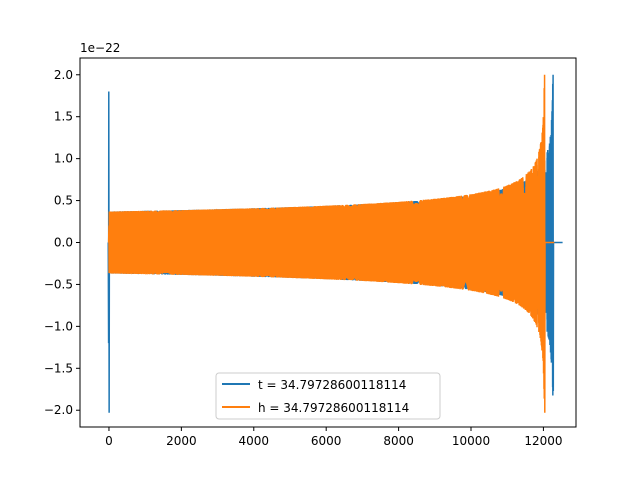 This screenshot has width=640, height=480. Describe the element at coordinates (58, 284) in the screenshot. I see `y-tick-label: −0.5` at that location.